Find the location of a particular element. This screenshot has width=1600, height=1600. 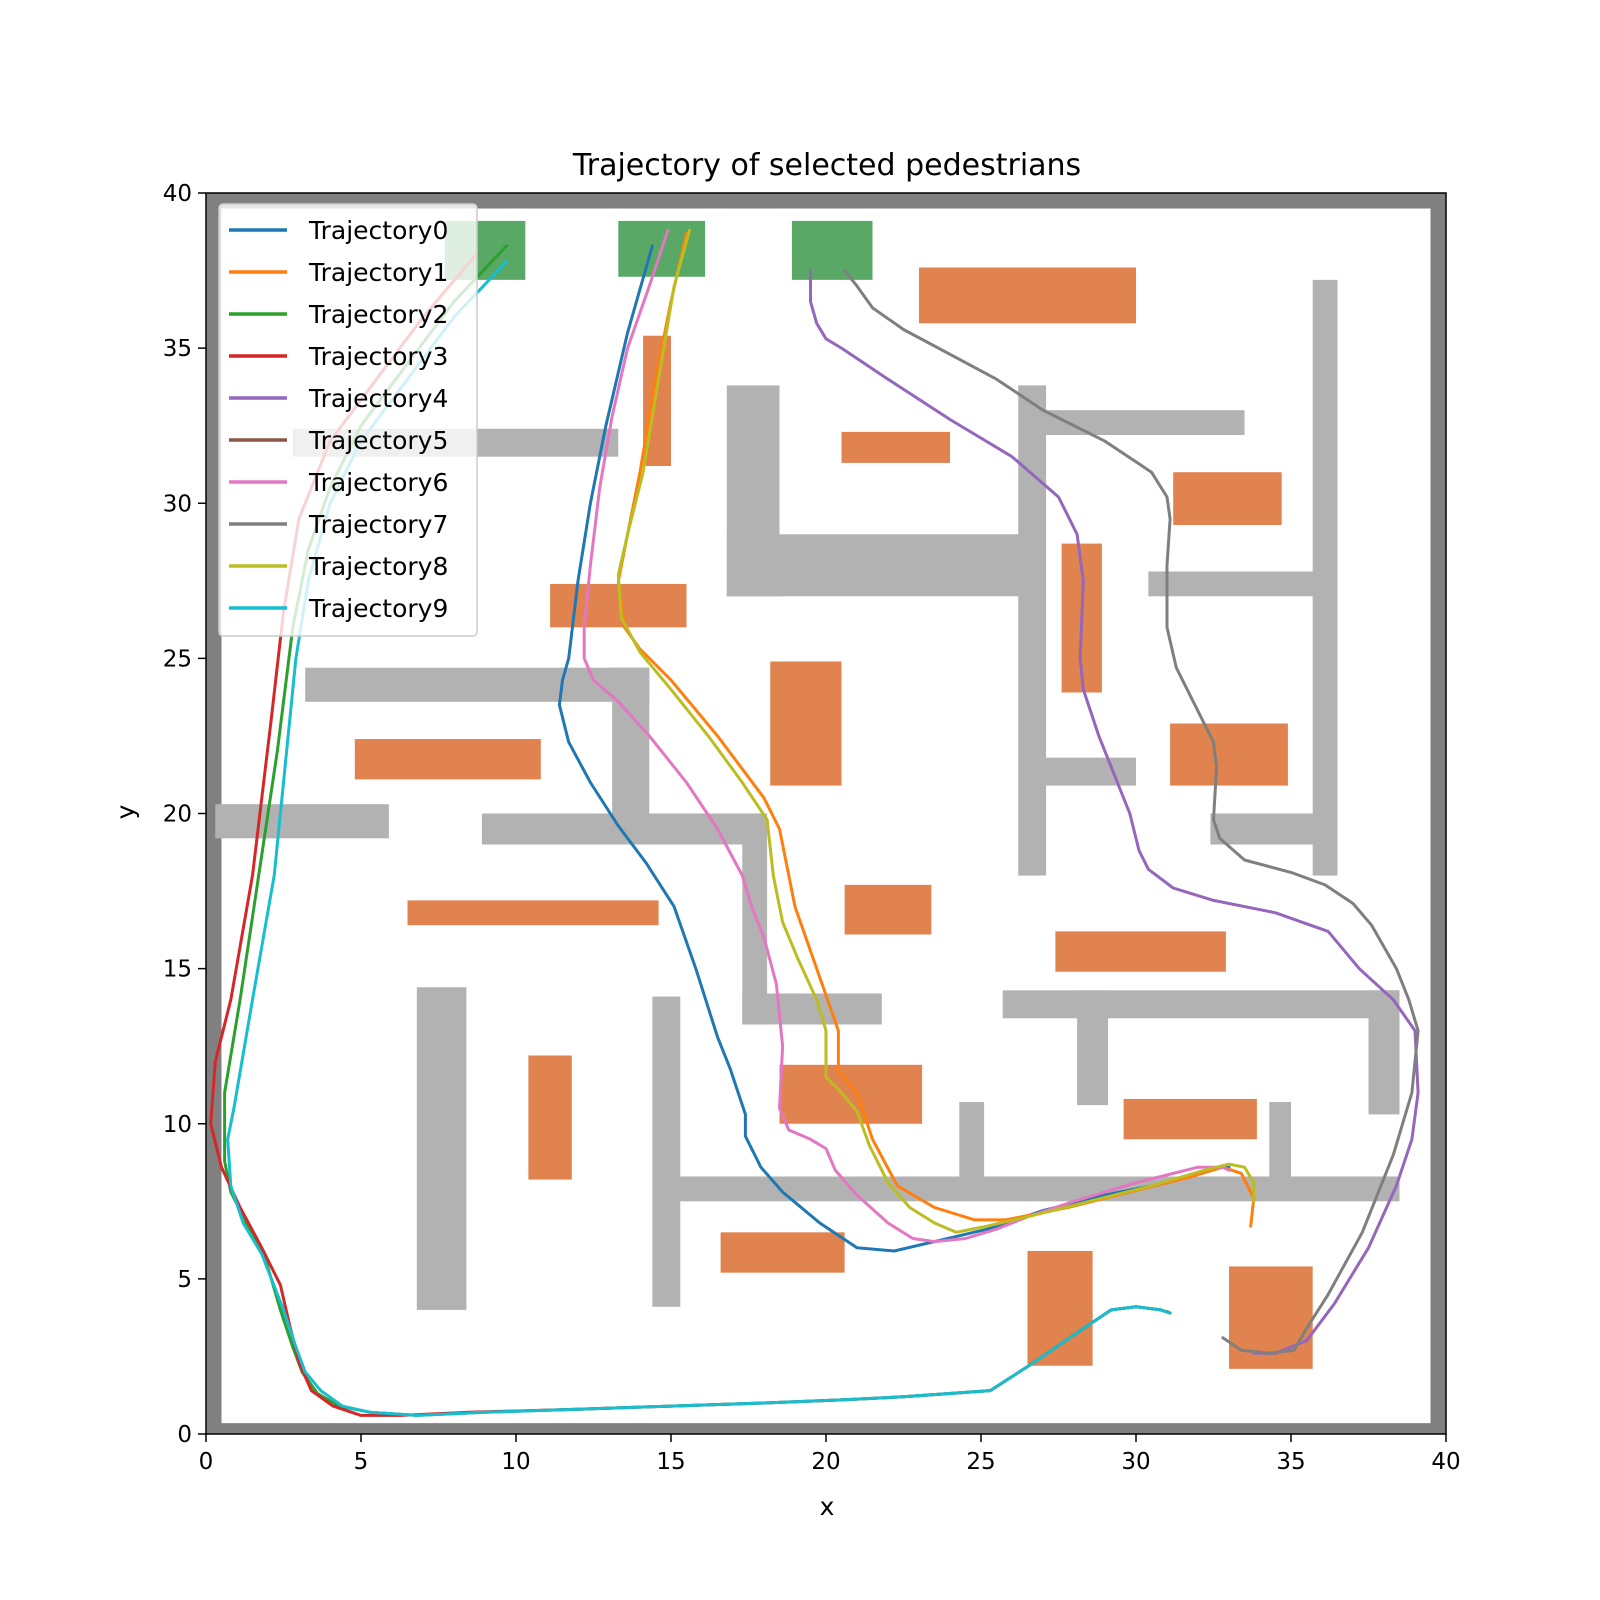

legend-label: Trajectory2 is located at coordinates (378, 314).